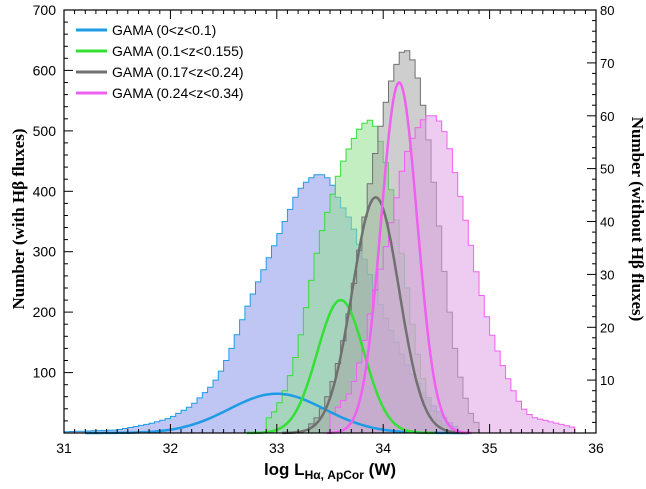 The height and width of the screenshot is (489, 646). Describe the element at coordinates (607, 274) in the screenshot. I see `y-tick-label-right: 30` at that location.